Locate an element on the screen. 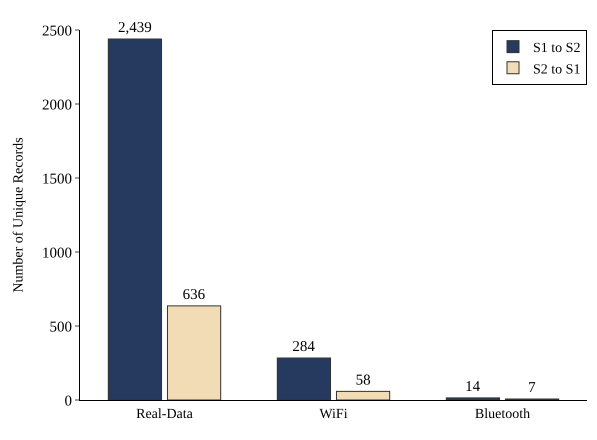 The image size is (597, 440). legend-label: S2 to S1 is located at coordinates (556, 70).